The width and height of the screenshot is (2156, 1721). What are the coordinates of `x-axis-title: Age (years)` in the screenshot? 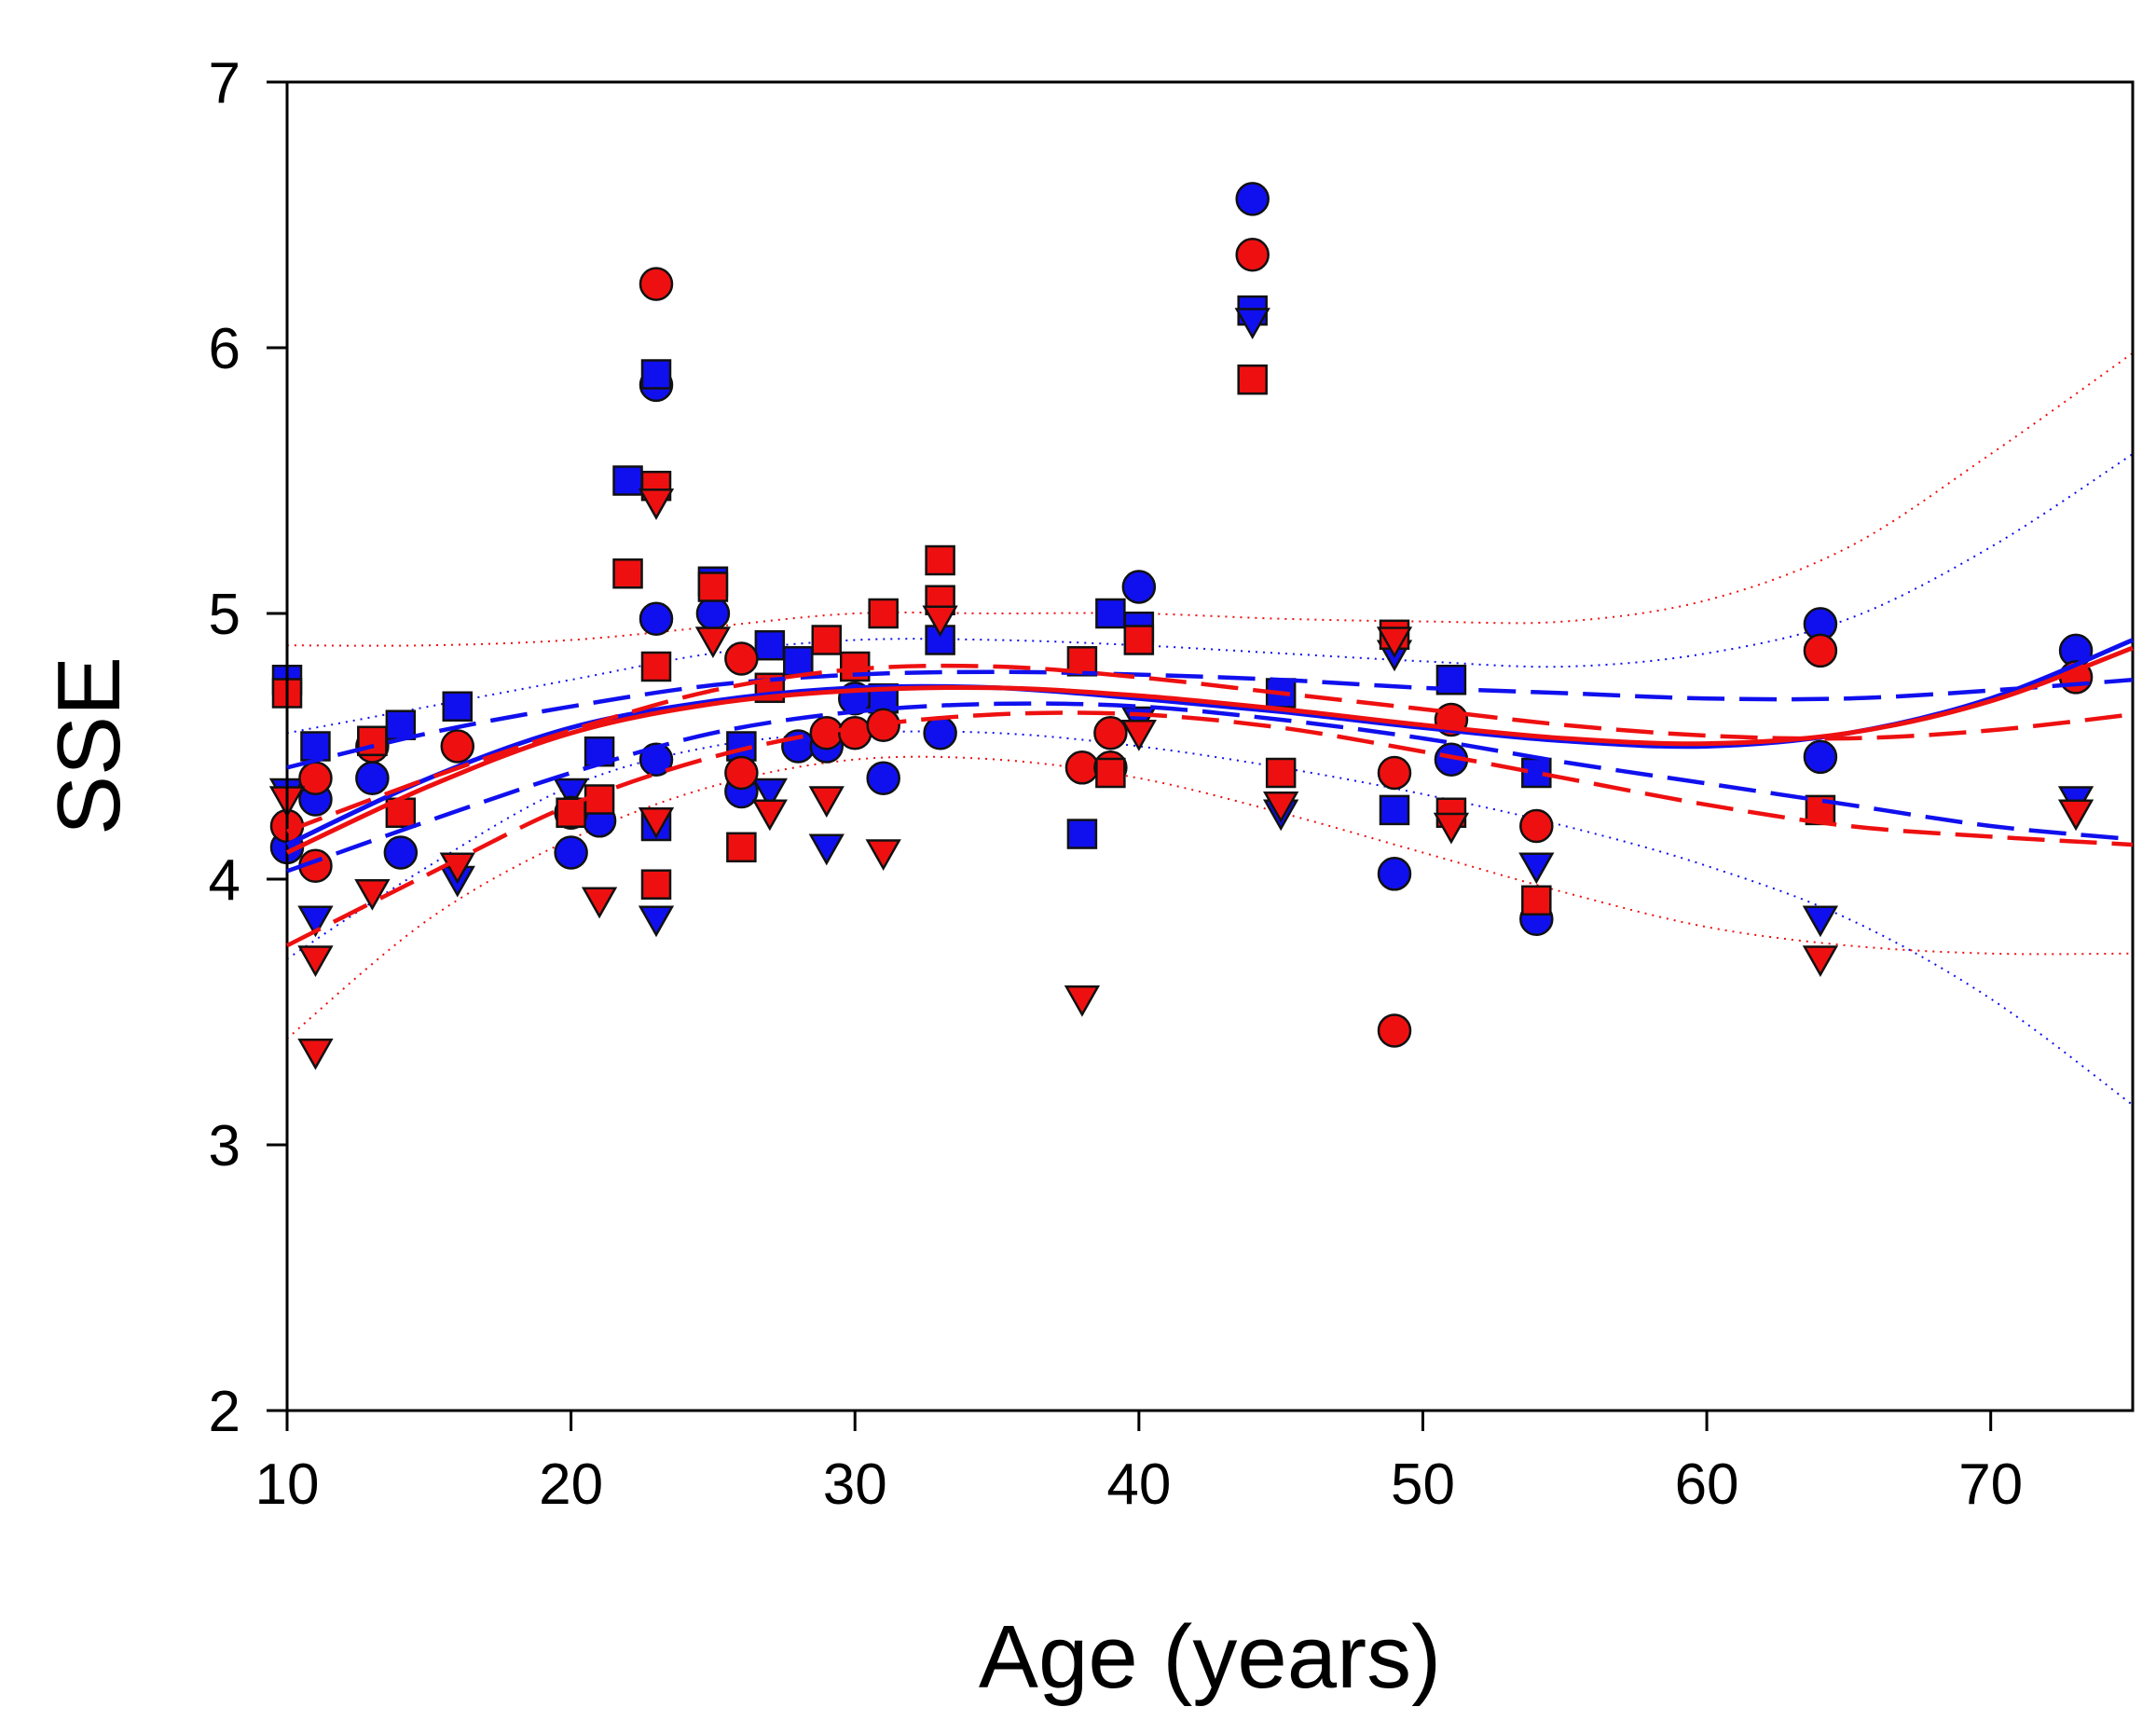 It's located at (1210, 1657).